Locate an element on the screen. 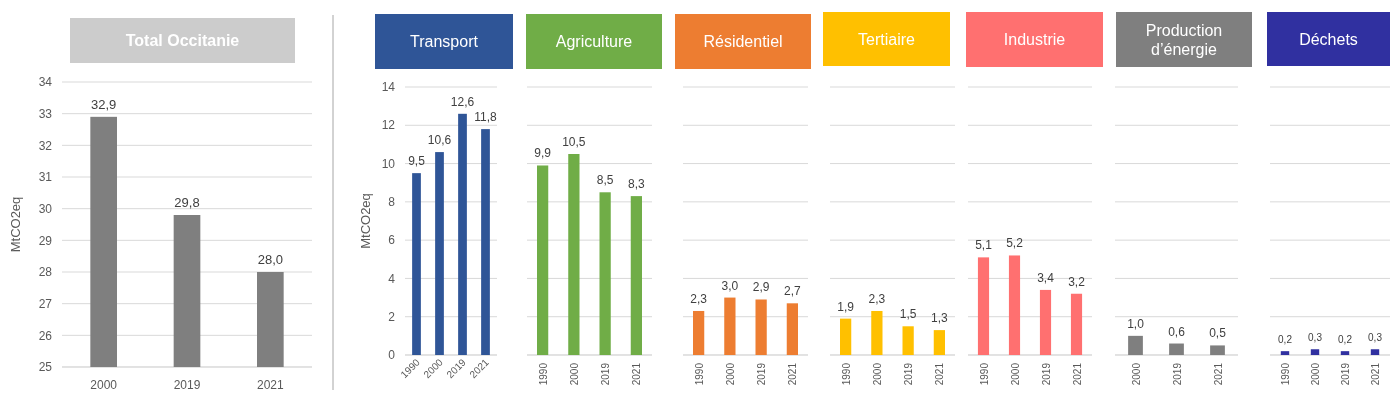  data-label: 3,0 is located at coordinates (730, 285).